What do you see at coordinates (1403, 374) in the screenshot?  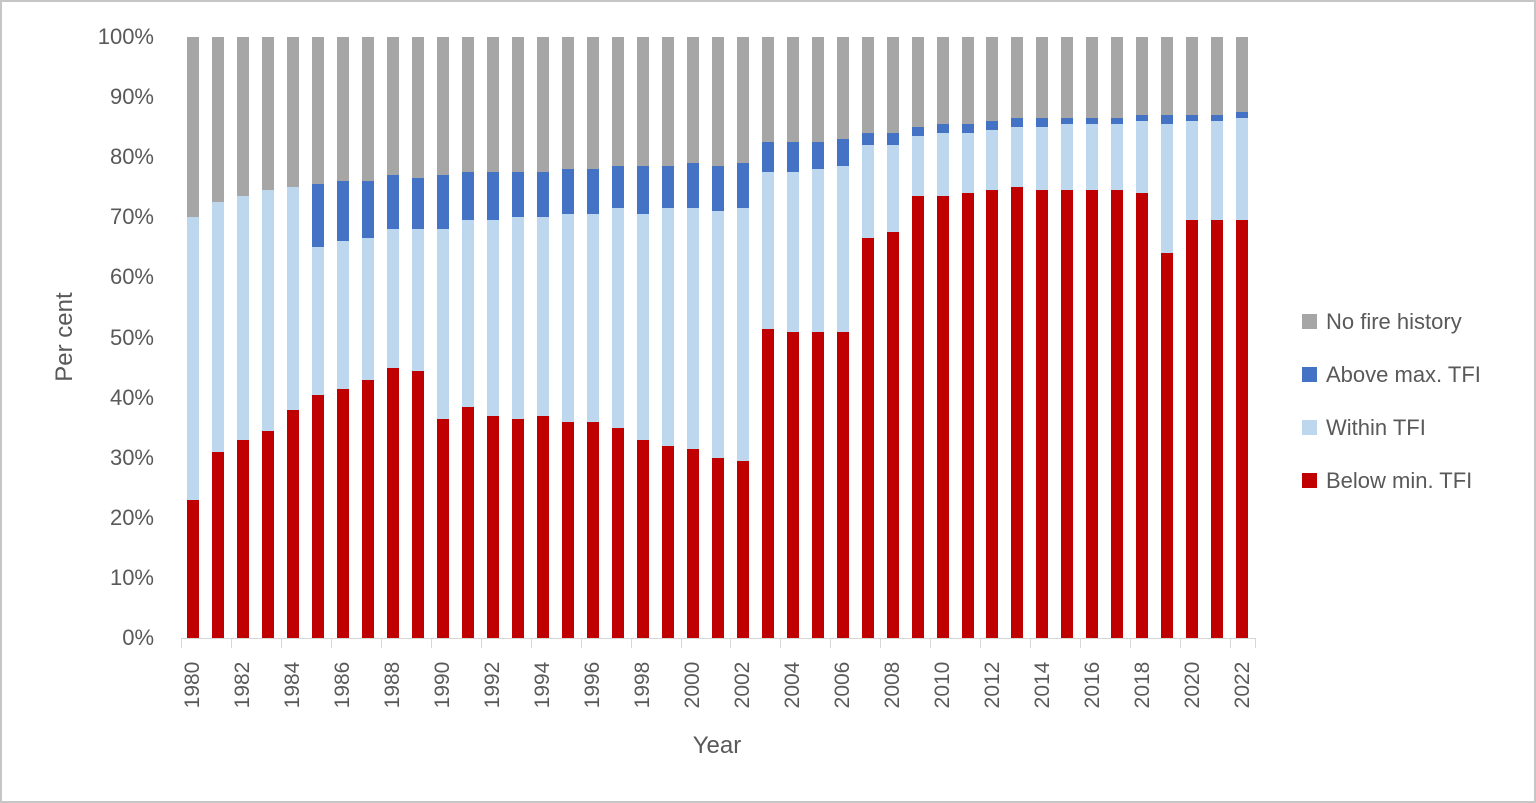 I see `legend-label: Above max. TFI` at bounding box center [1403, 374].